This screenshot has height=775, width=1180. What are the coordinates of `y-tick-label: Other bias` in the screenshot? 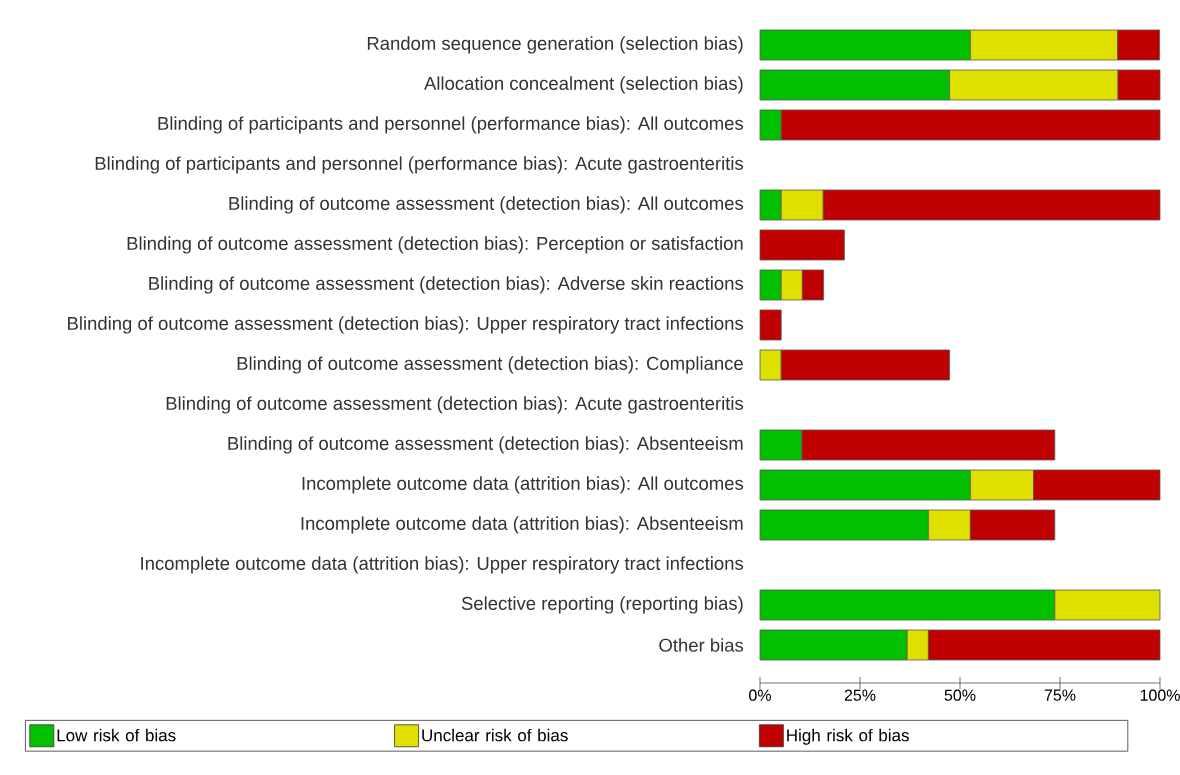 It's located at (701, 645).